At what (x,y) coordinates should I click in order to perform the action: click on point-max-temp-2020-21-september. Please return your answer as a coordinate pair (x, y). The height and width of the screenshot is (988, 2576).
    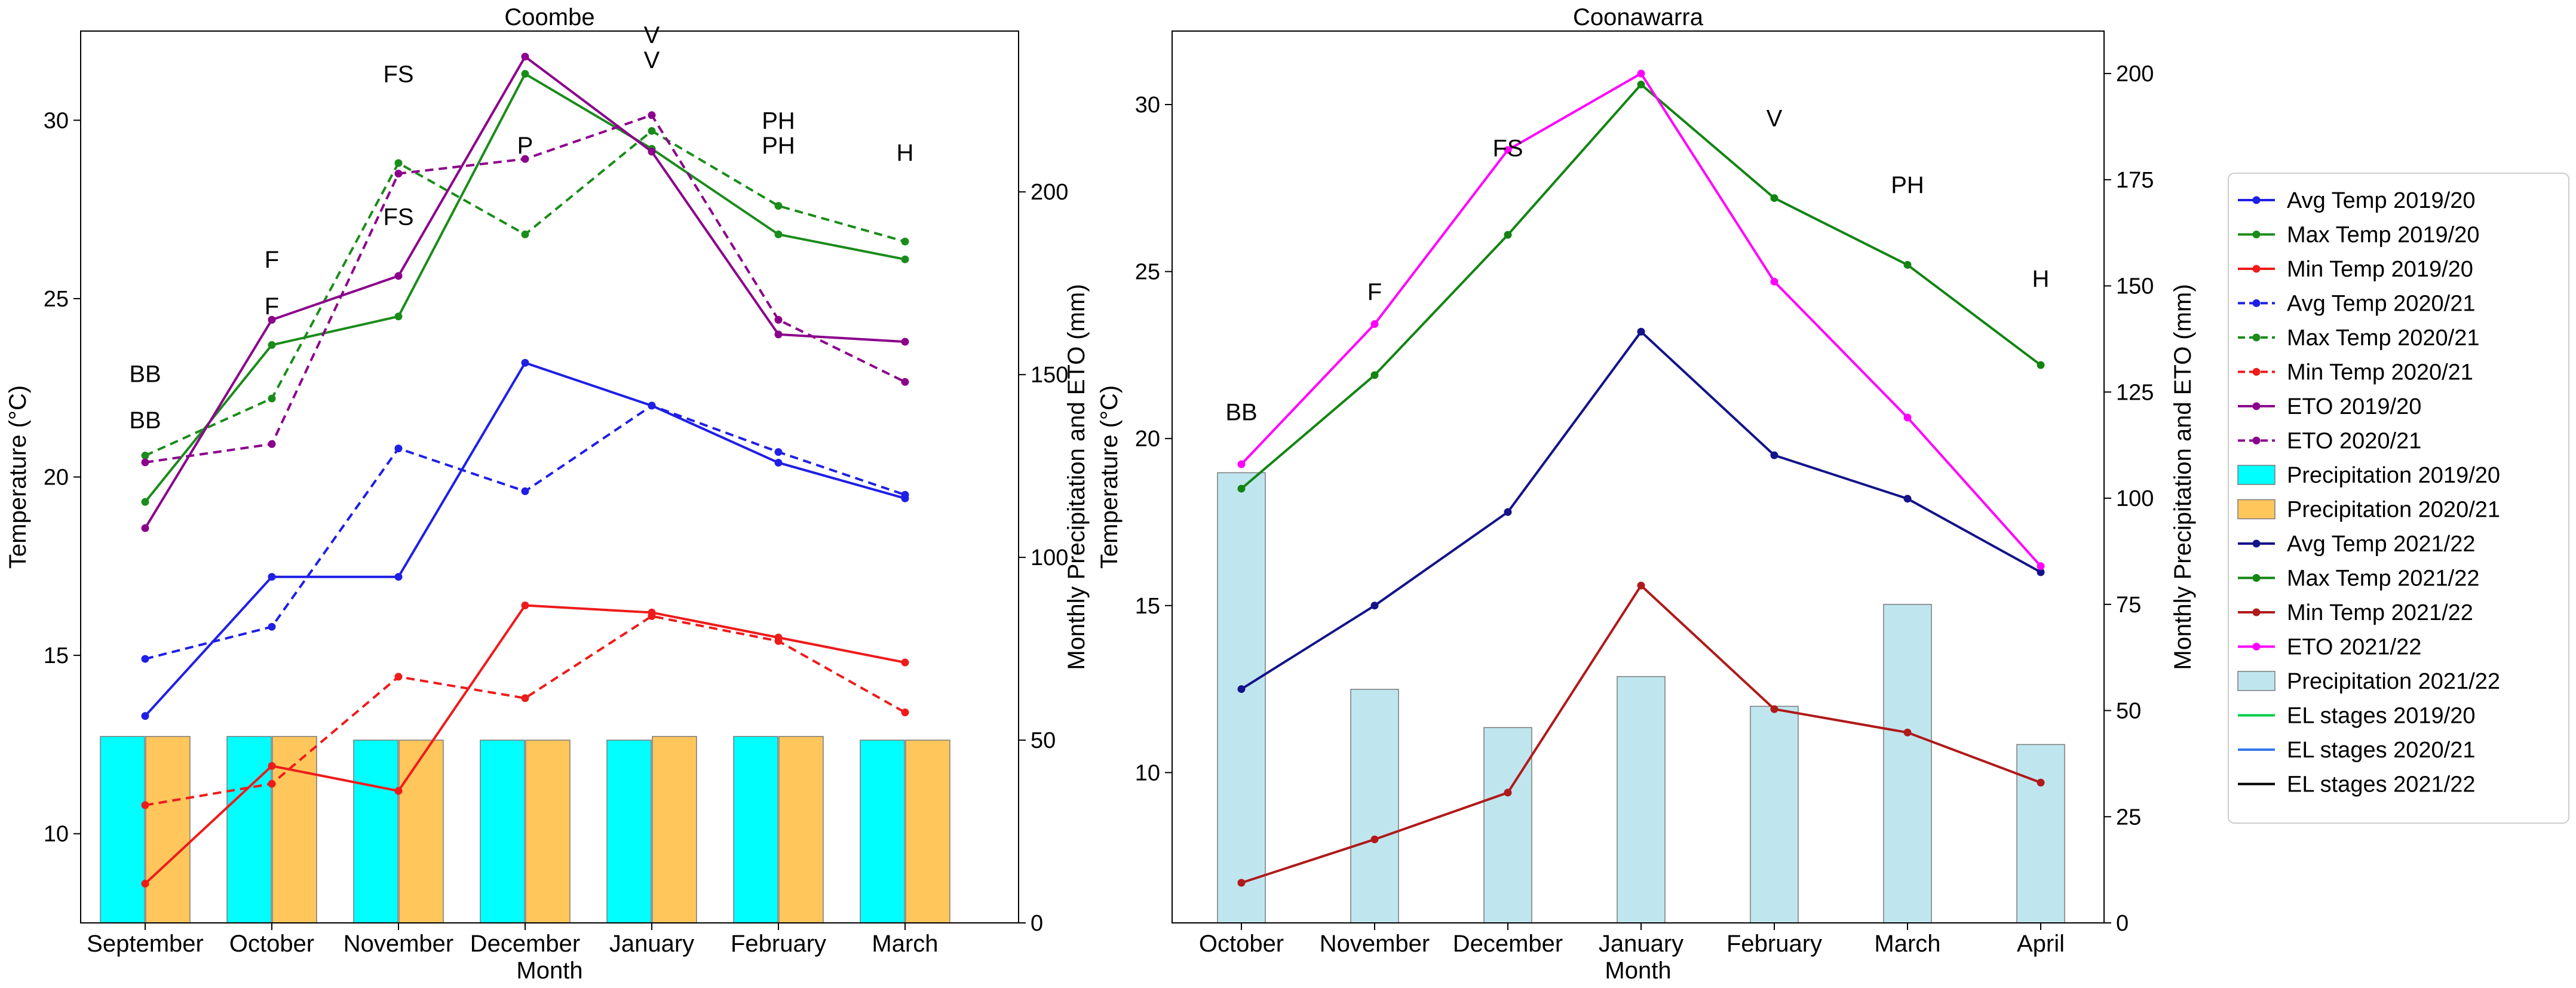
    Looking at the image, I should click on (145, 456).